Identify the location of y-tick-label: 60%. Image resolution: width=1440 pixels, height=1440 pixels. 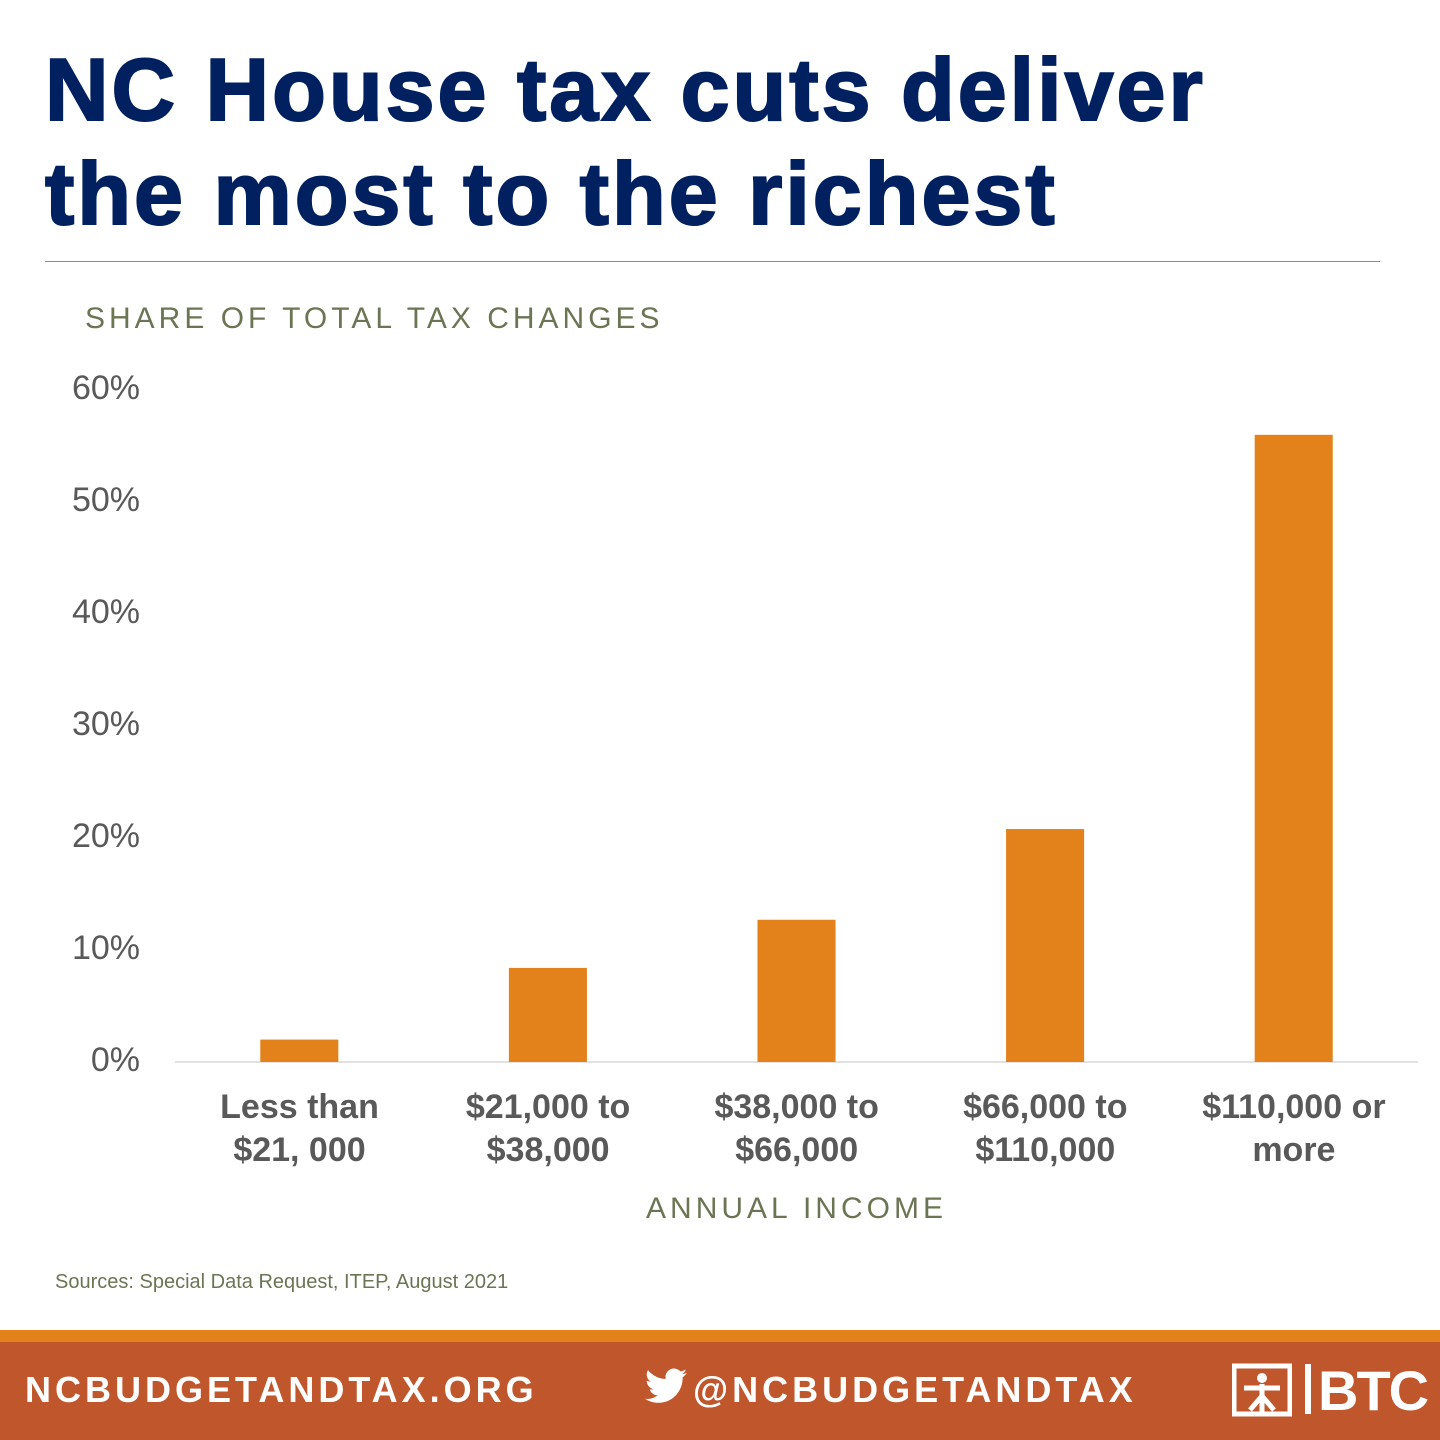
(105, 388).